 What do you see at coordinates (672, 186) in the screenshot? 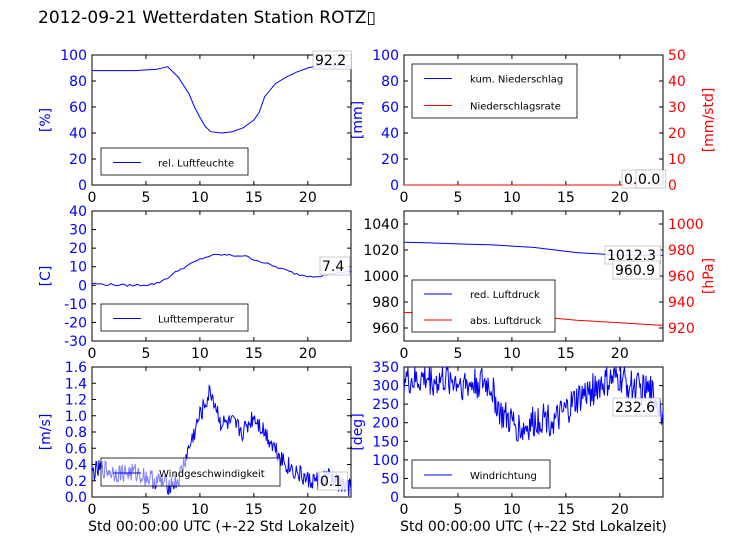
I see `y-right-tick-label: 0` at bounding box center [672, 186].